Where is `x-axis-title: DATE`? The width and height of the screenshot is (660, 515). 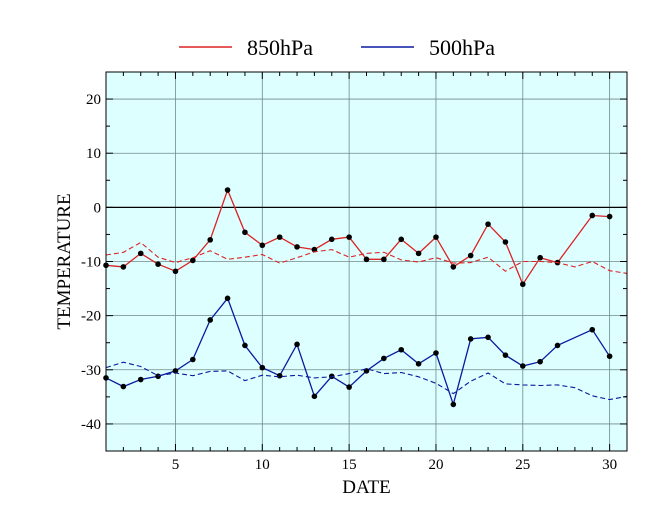
x-axis-title: DATE is located at coordinates (366, 487).